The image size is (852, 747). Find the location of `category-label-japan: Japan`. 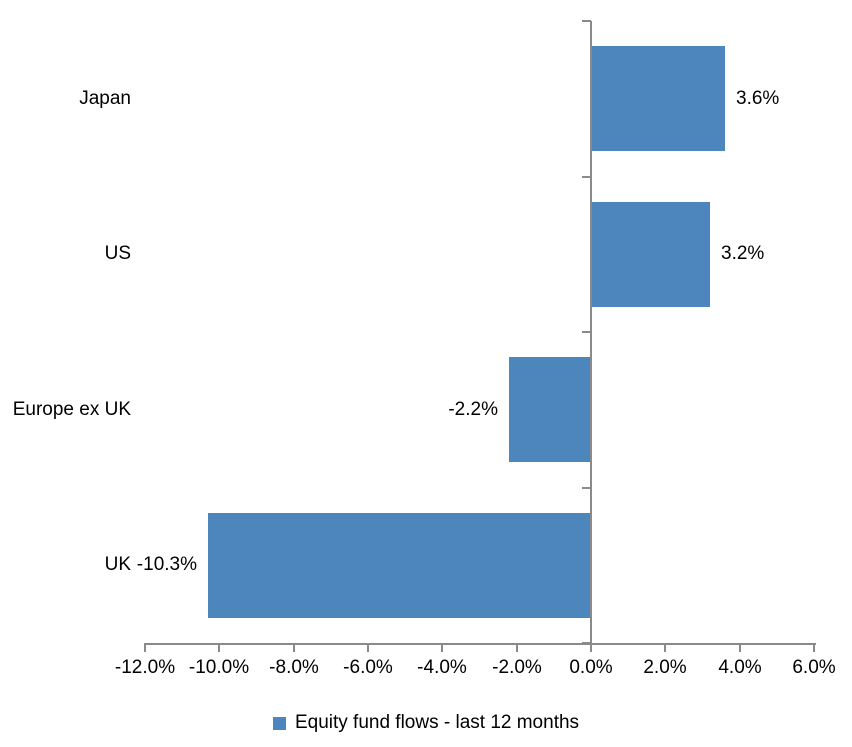

category-label-japan: Japan is located at coordinates (105, 98).